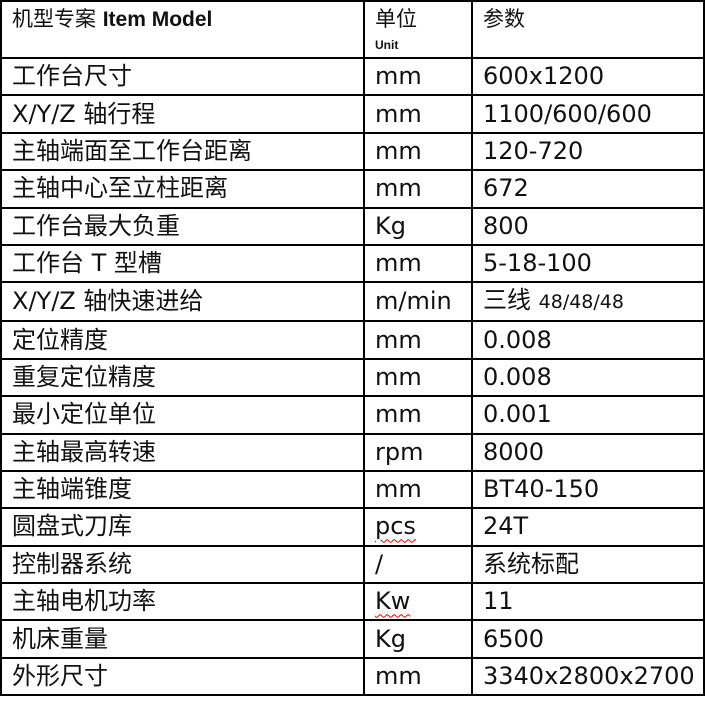 The height and width of the screenshot is (727, 705). Describe the element at coordinates (588, 189) in the screenshot. I see `value-cell: 672` at that location.